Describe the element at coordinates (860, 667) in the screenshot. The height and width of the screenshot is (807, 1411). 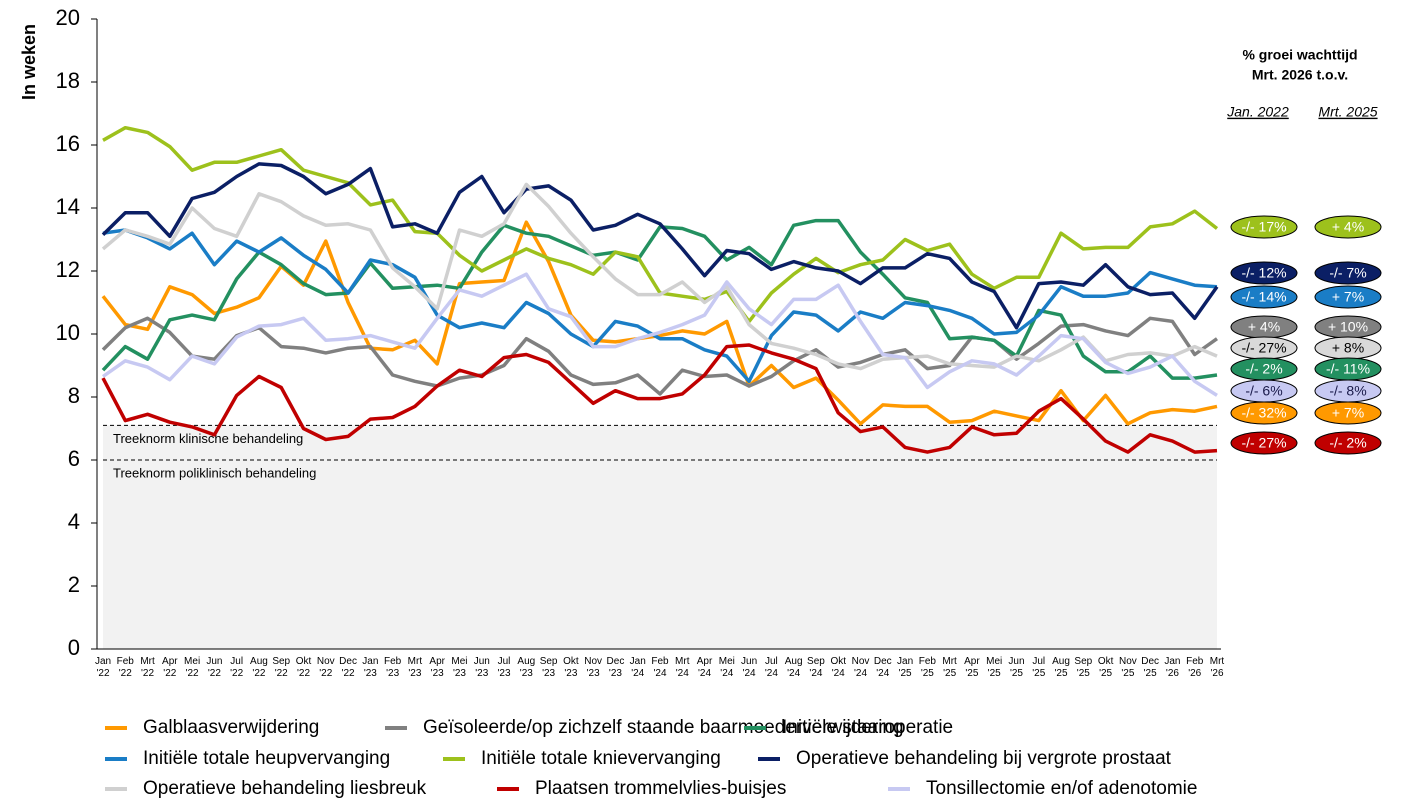
I see `x-tick-label: Nov '24` at that location.